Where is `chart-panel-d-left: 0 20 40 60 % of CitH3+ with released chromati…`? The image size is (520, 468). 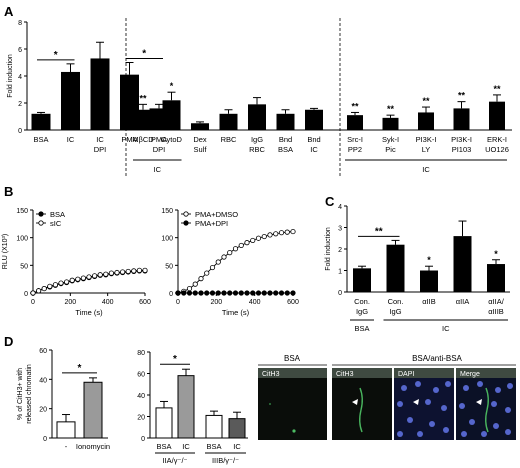
chart-panel-d-left: 0 20 40 60 % of CitH3+ with released chromati… is located at coordinates (63, 399).